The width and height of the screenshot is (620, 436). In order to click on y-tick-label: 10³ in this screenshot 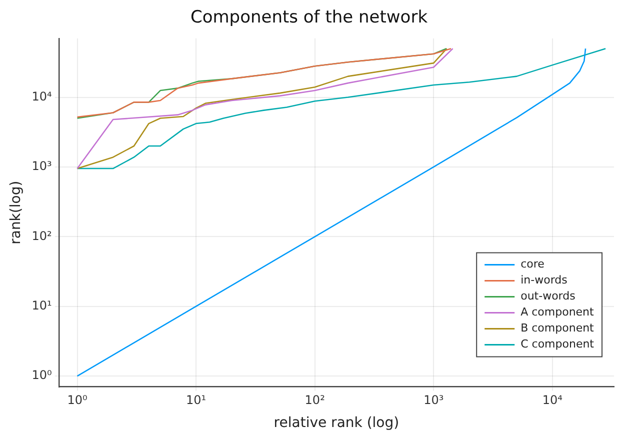, I will do `click(42, 166)`.